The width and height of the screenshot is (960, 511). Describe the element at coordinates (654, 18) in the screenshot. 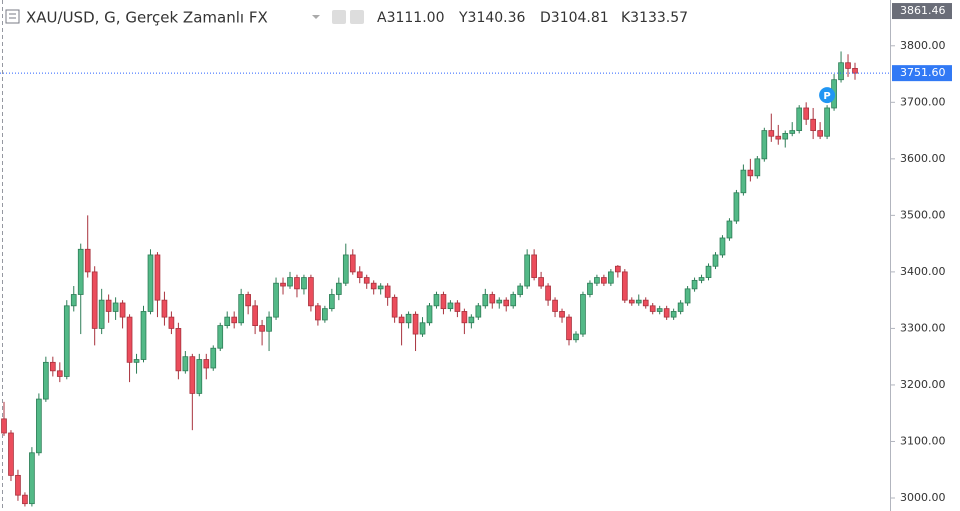

I see `ohlc-value: K3133.57` at that location.